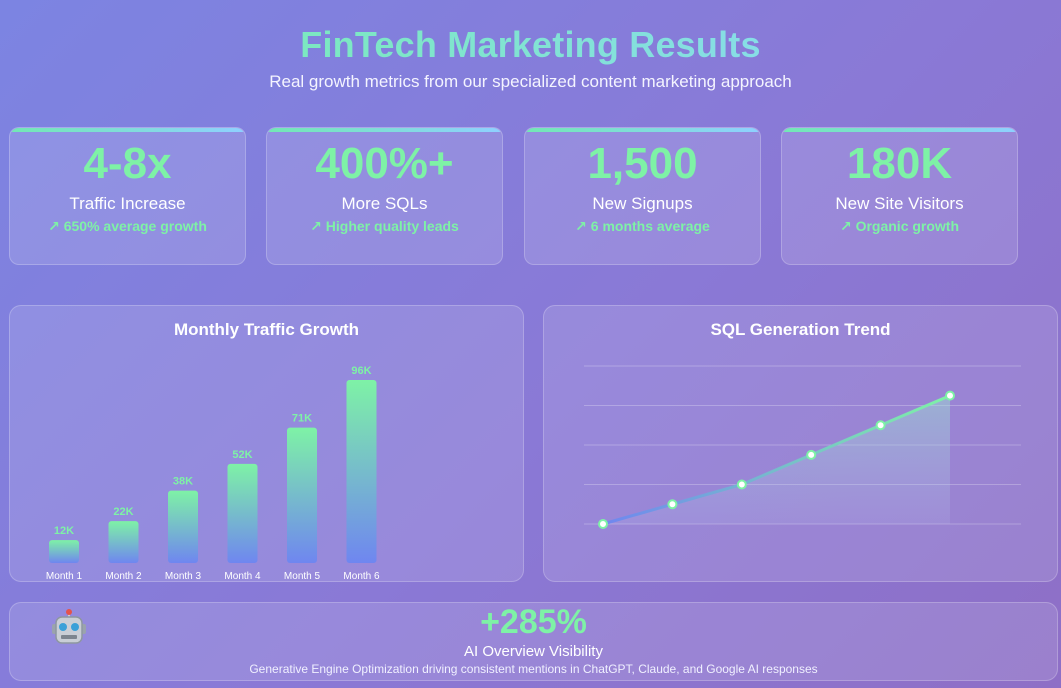 This screenshot has height=688, width=1061. What do you see at coordinates (123, 576) in the screenshot?
I see `traffic-category-label: Month 2` at bounding box center [123, 576].